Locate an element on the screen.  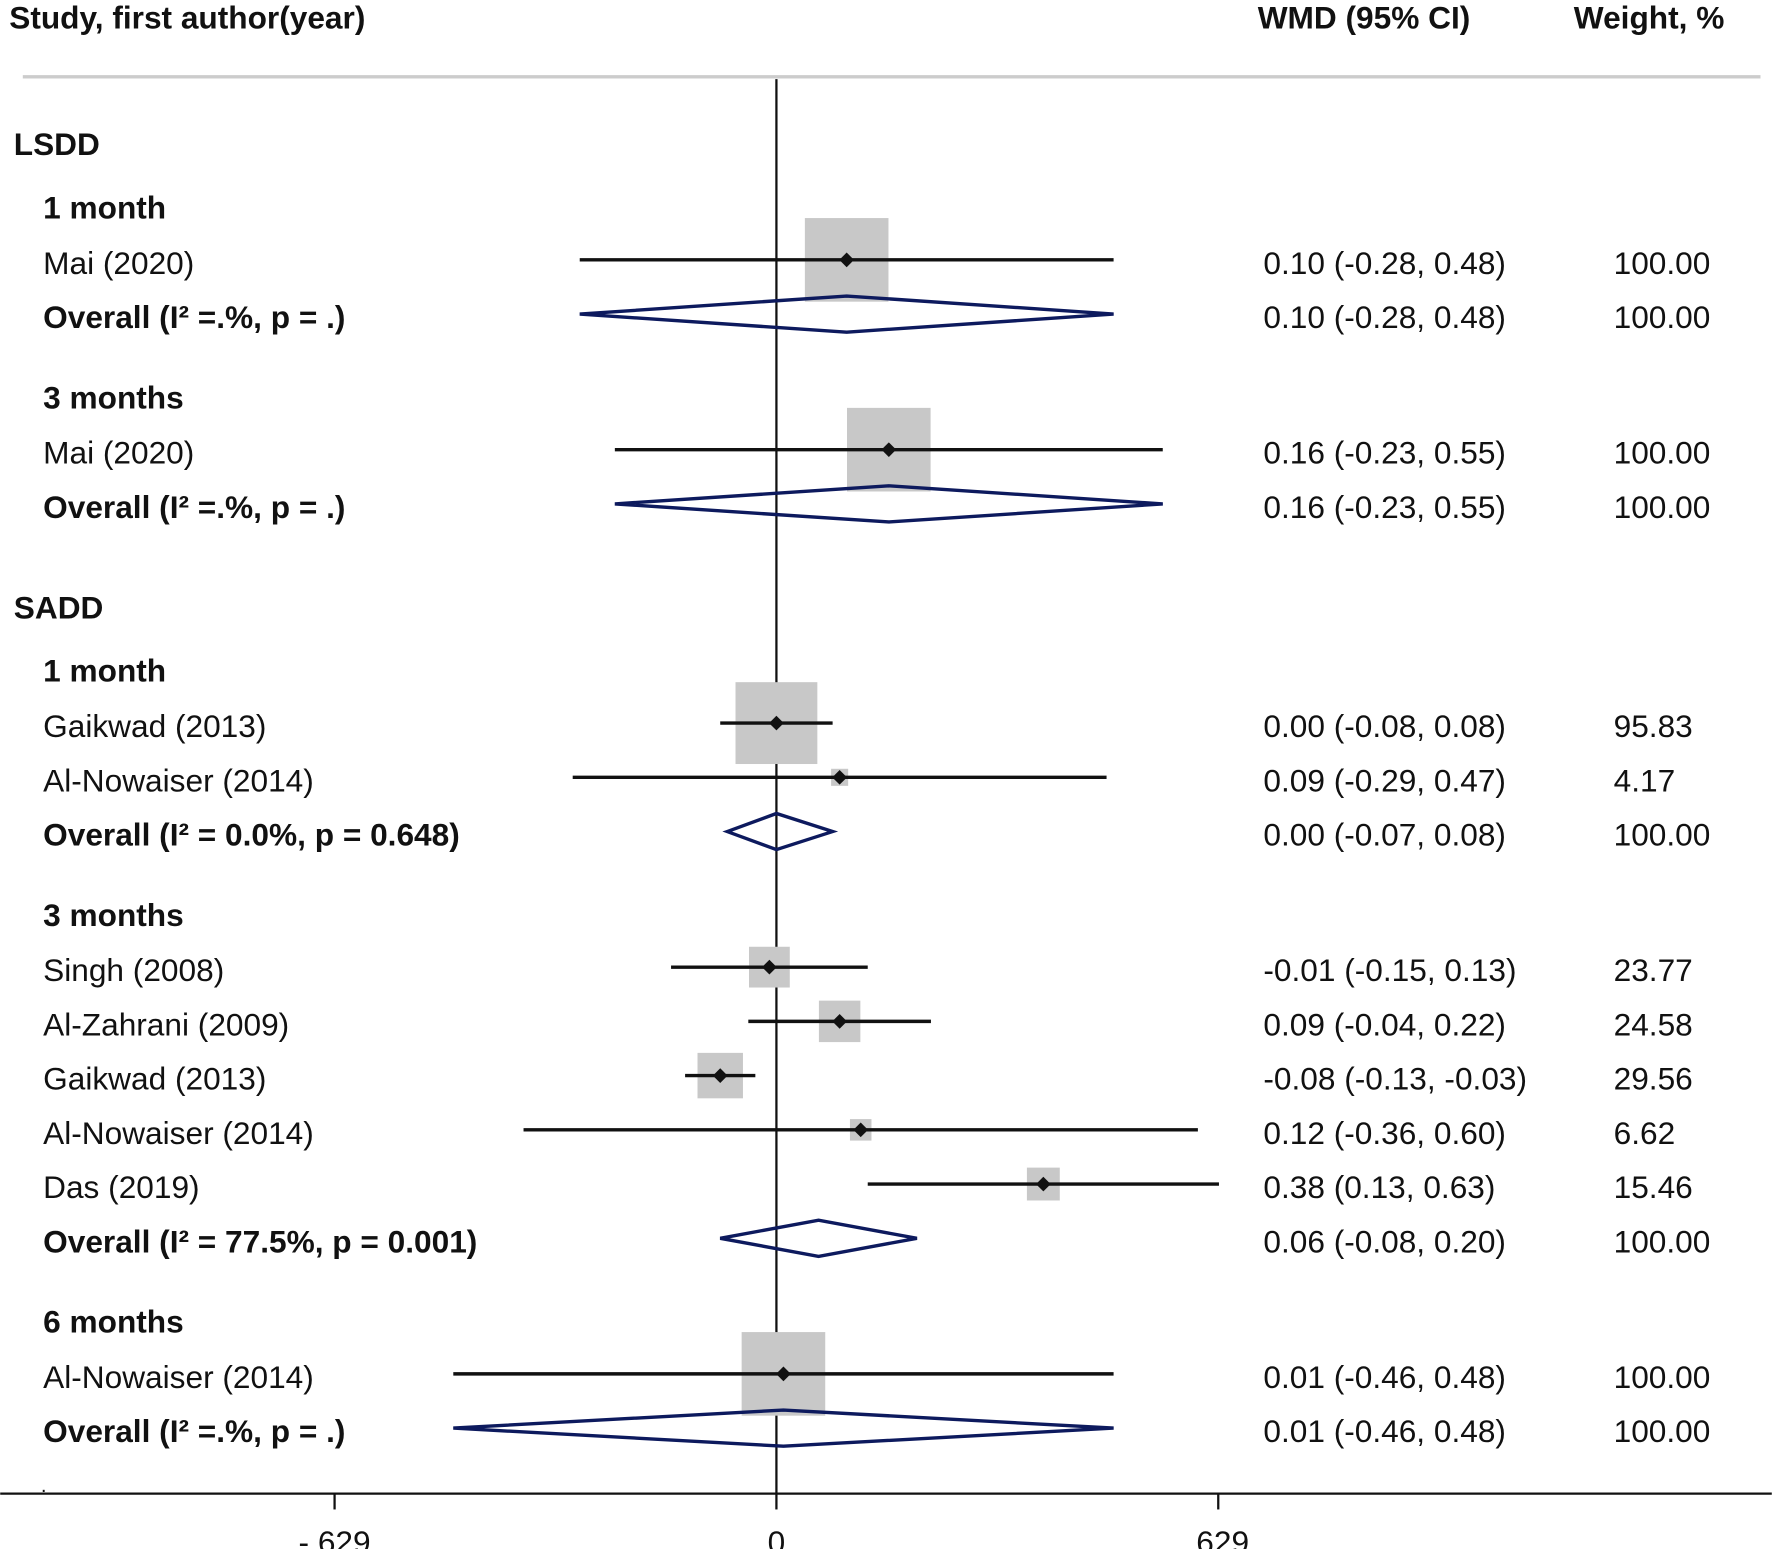
section-label: LSDD is located at coordinates (57, 144).